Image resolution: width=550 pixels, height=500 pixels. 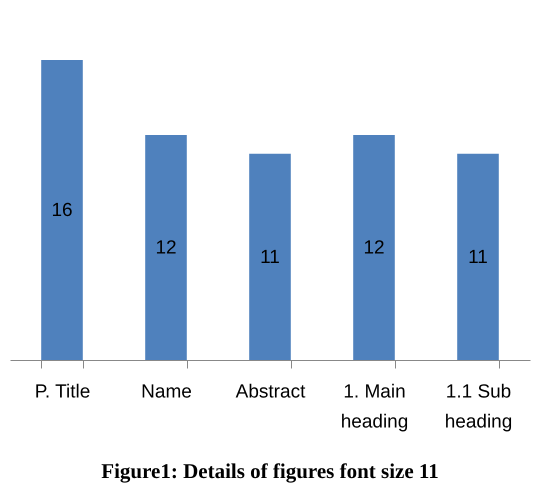 What do you see at coordinates (62, 392) in the screenshot?
I see `x-tick-label: P. Title` at bounding box center [62, 392].